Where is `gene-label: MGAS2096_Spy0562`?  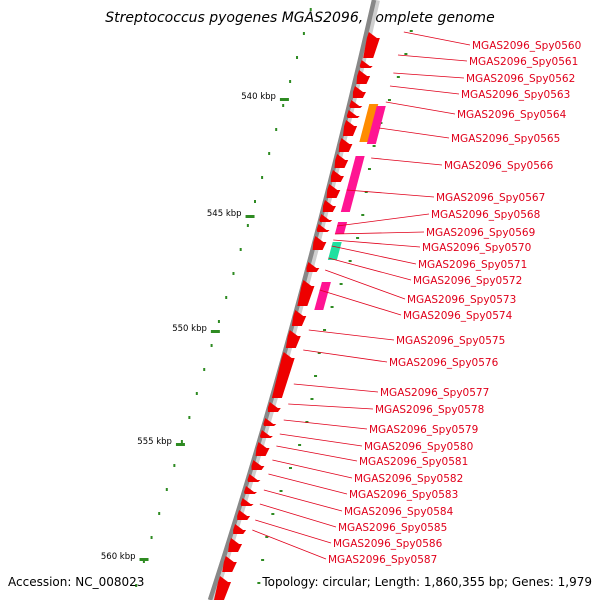
gene-label: MGAS2096_Spy0562 is located at coordinates (520, 79).